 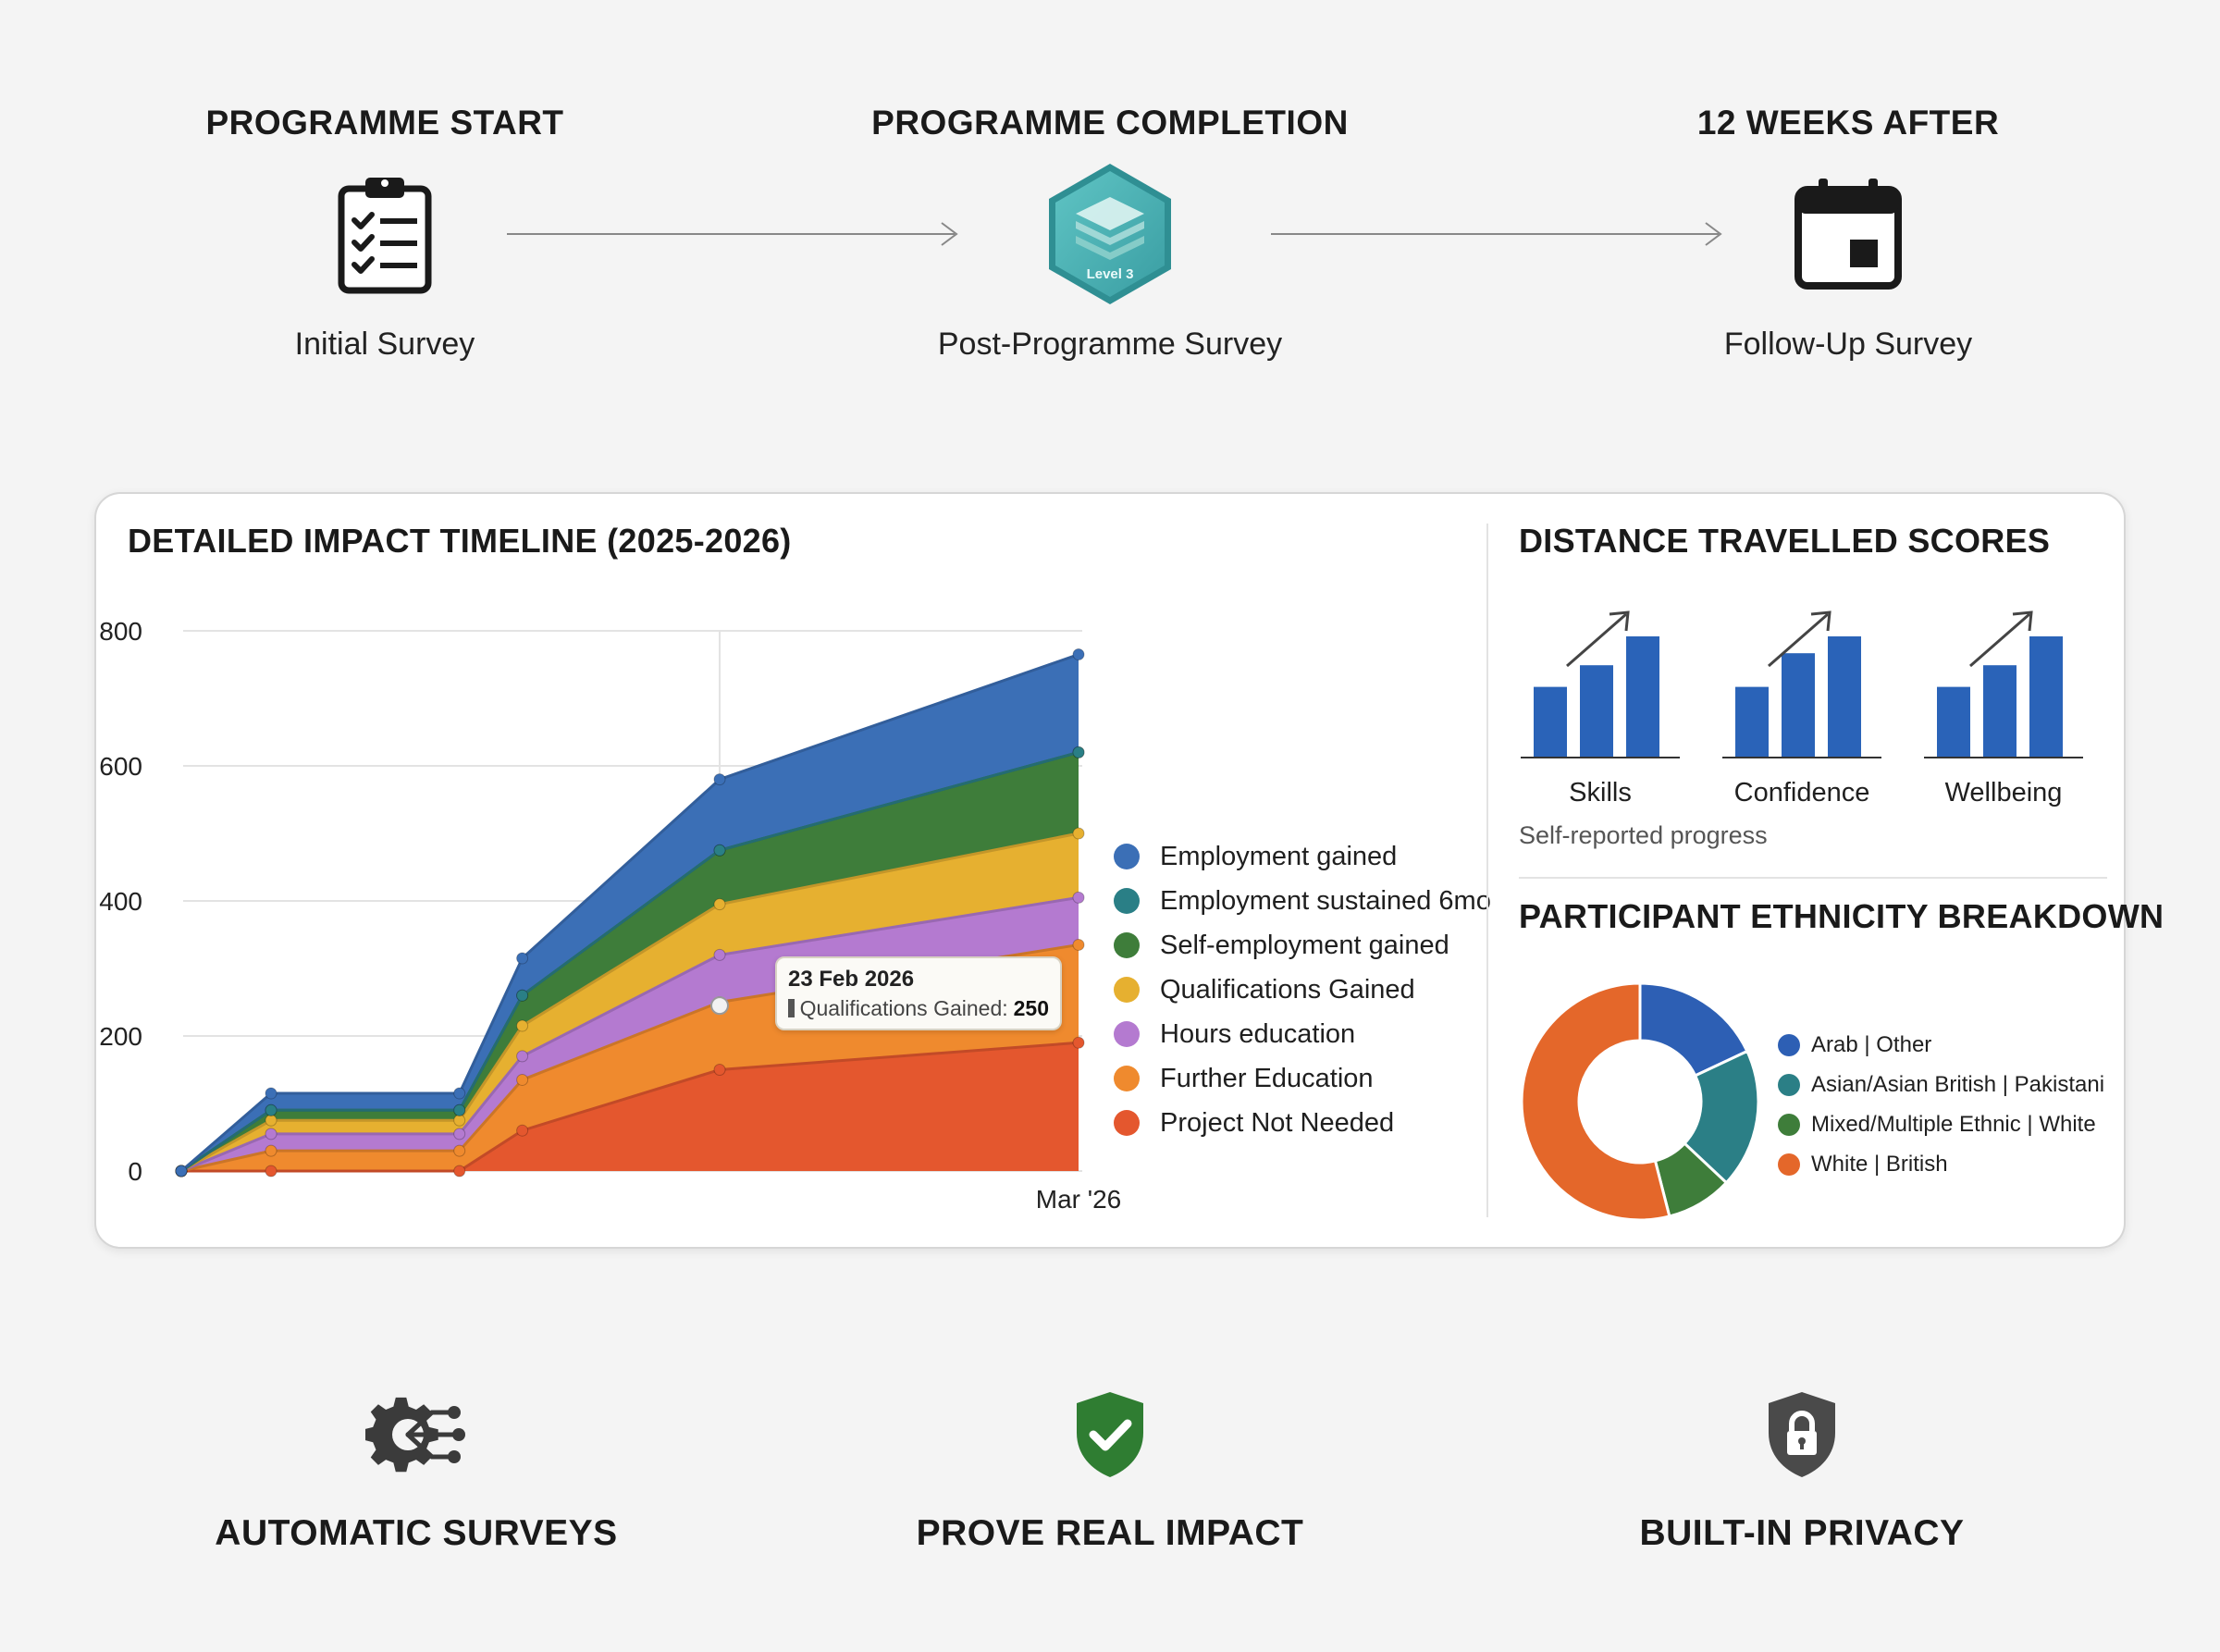 What do you see at coordinates (1802, 793) in the screenshot?
I see `mini-bar-label: Confidence` at bounding box center [1802, 793].